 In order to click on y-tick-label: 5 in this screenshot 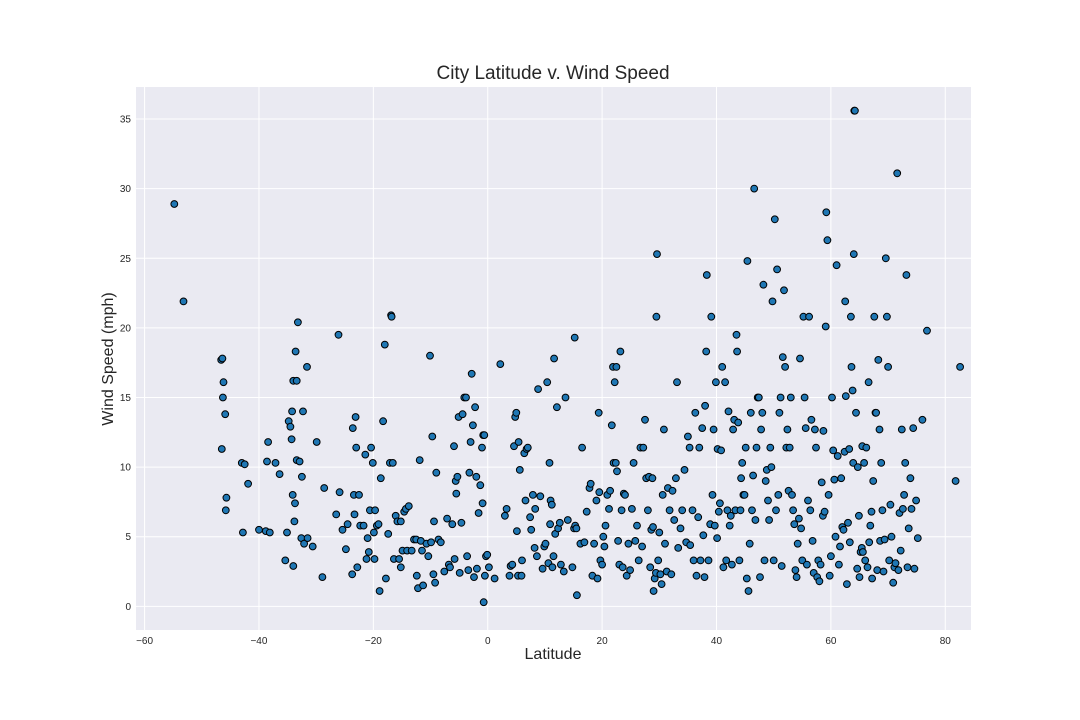, I will do `click(128, 537)`.